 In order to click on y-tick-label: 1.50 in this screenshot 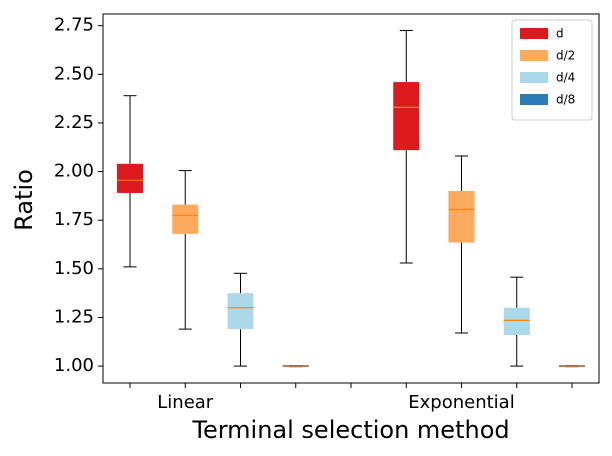, I will do `click(74, 268)`.